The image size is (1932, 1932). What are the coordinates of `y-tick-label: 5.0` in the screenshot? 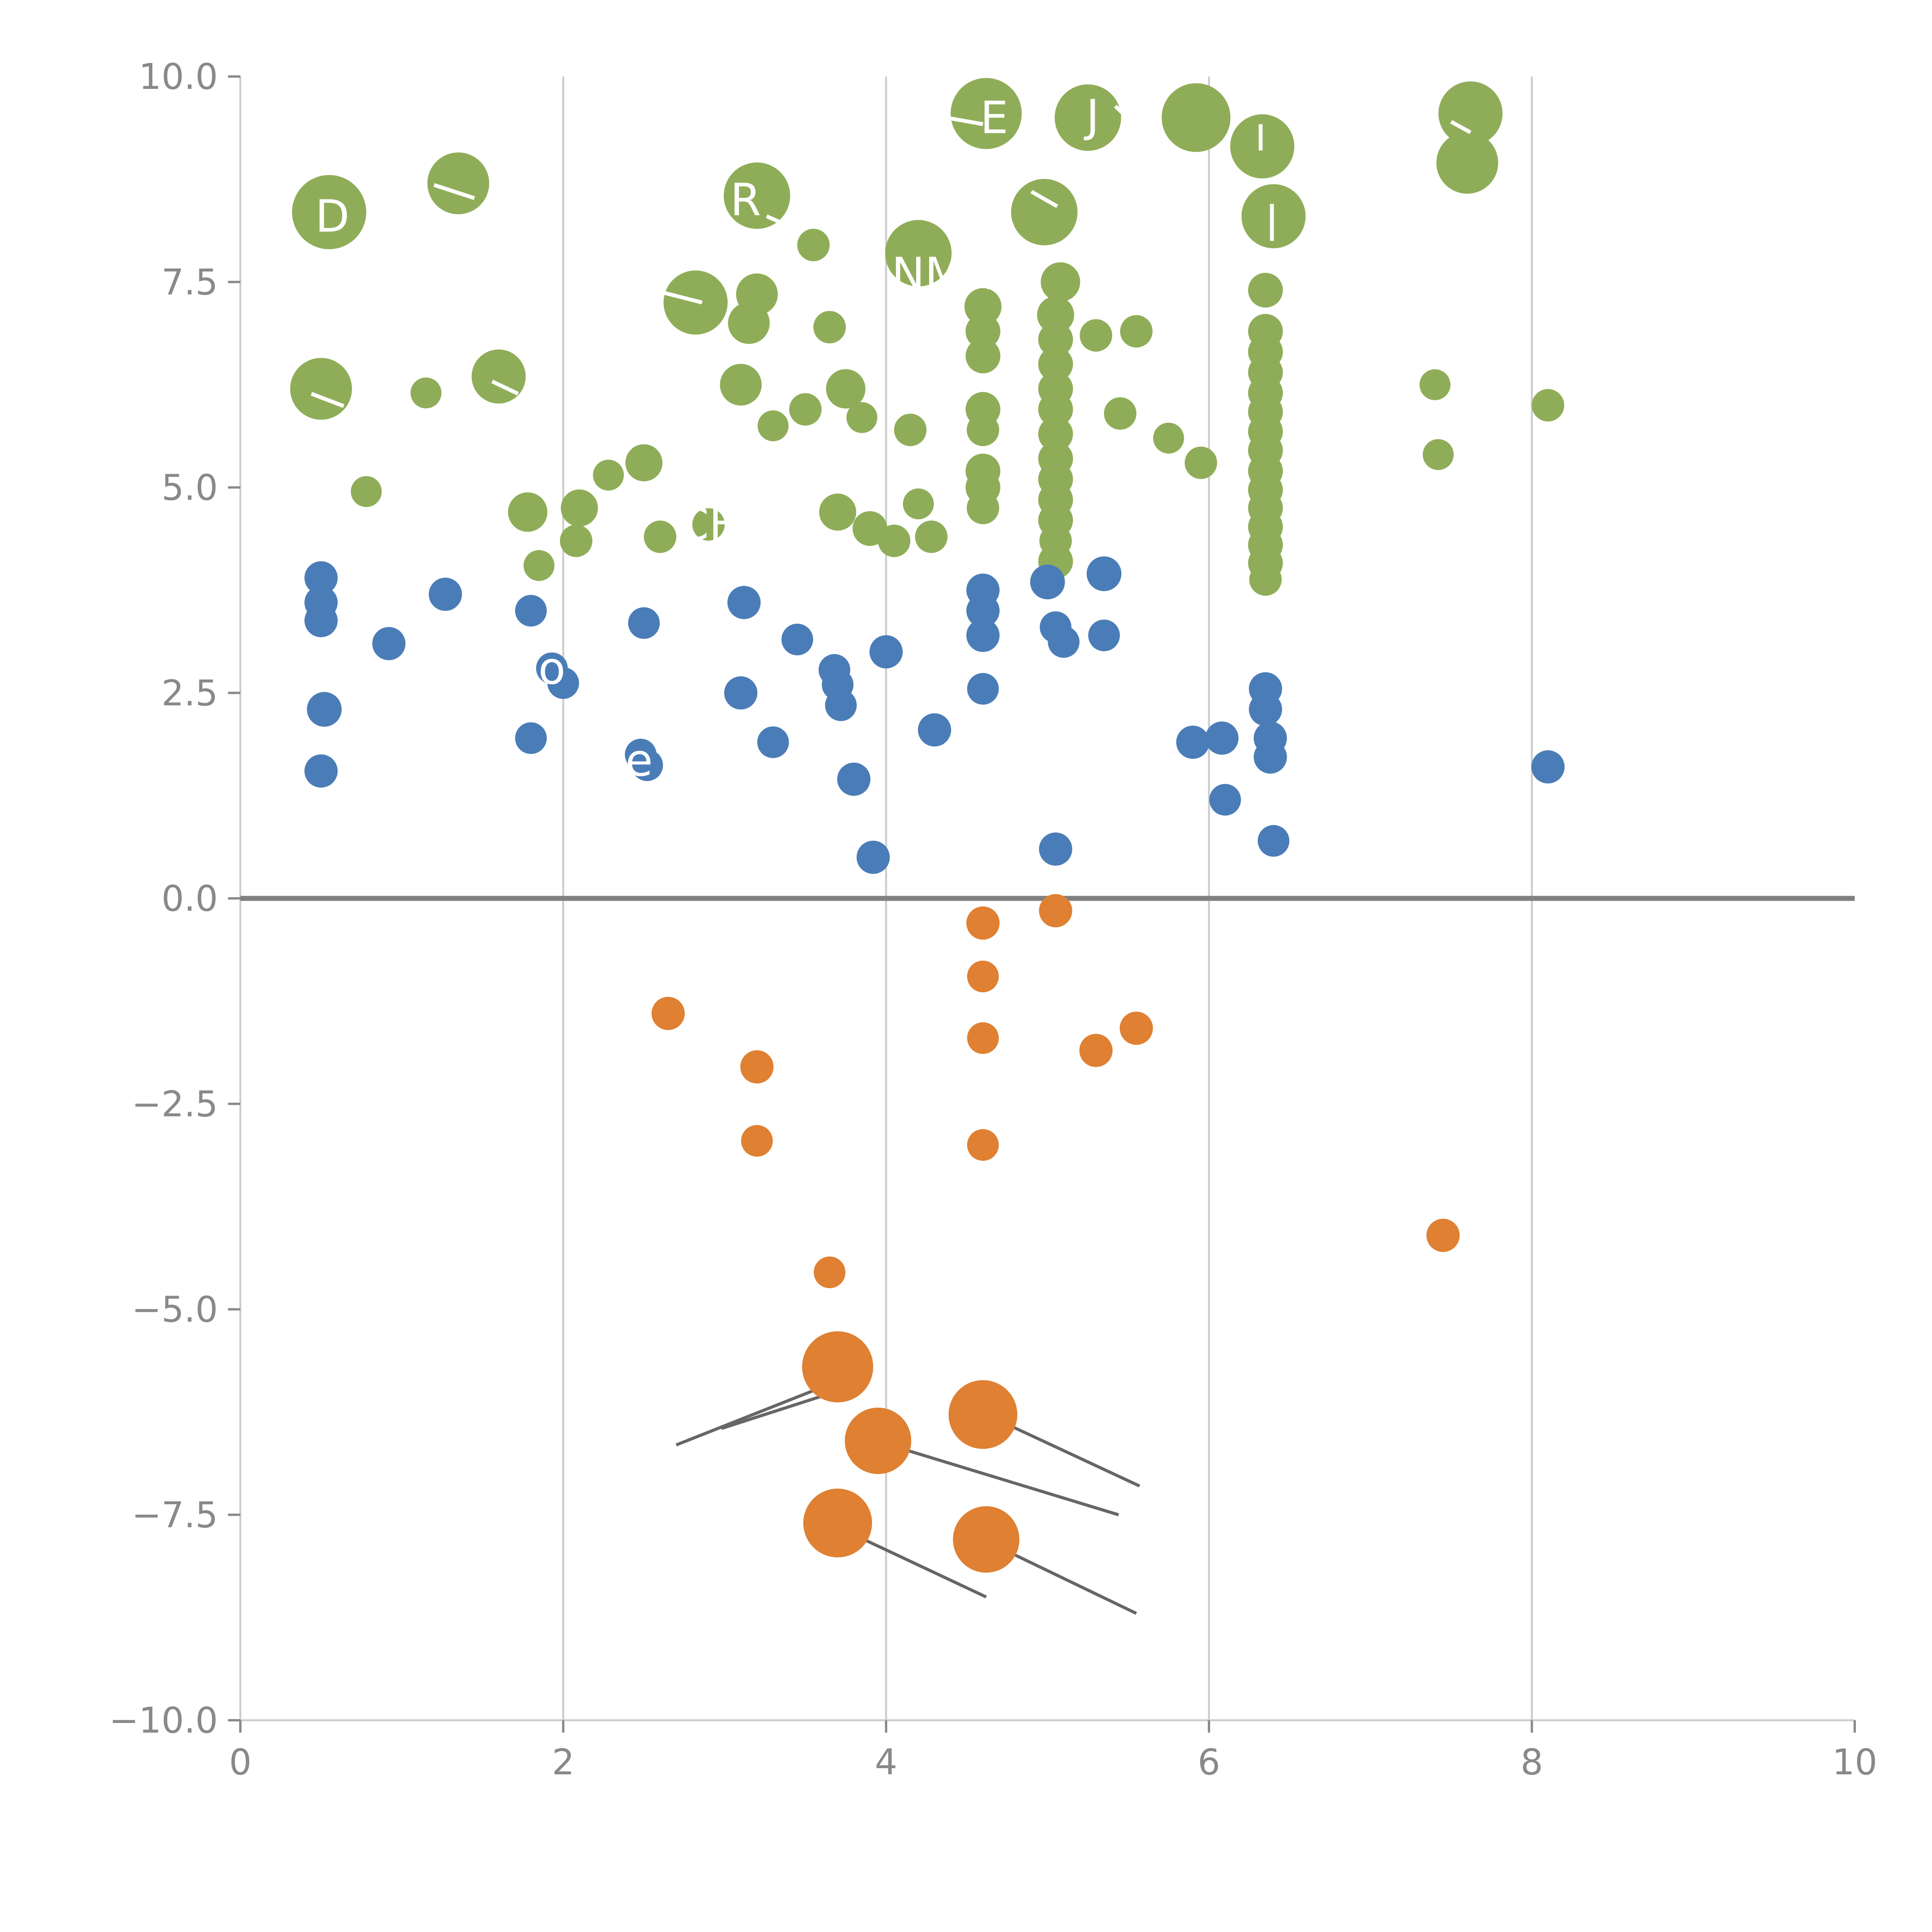 It's located at (190, 488).